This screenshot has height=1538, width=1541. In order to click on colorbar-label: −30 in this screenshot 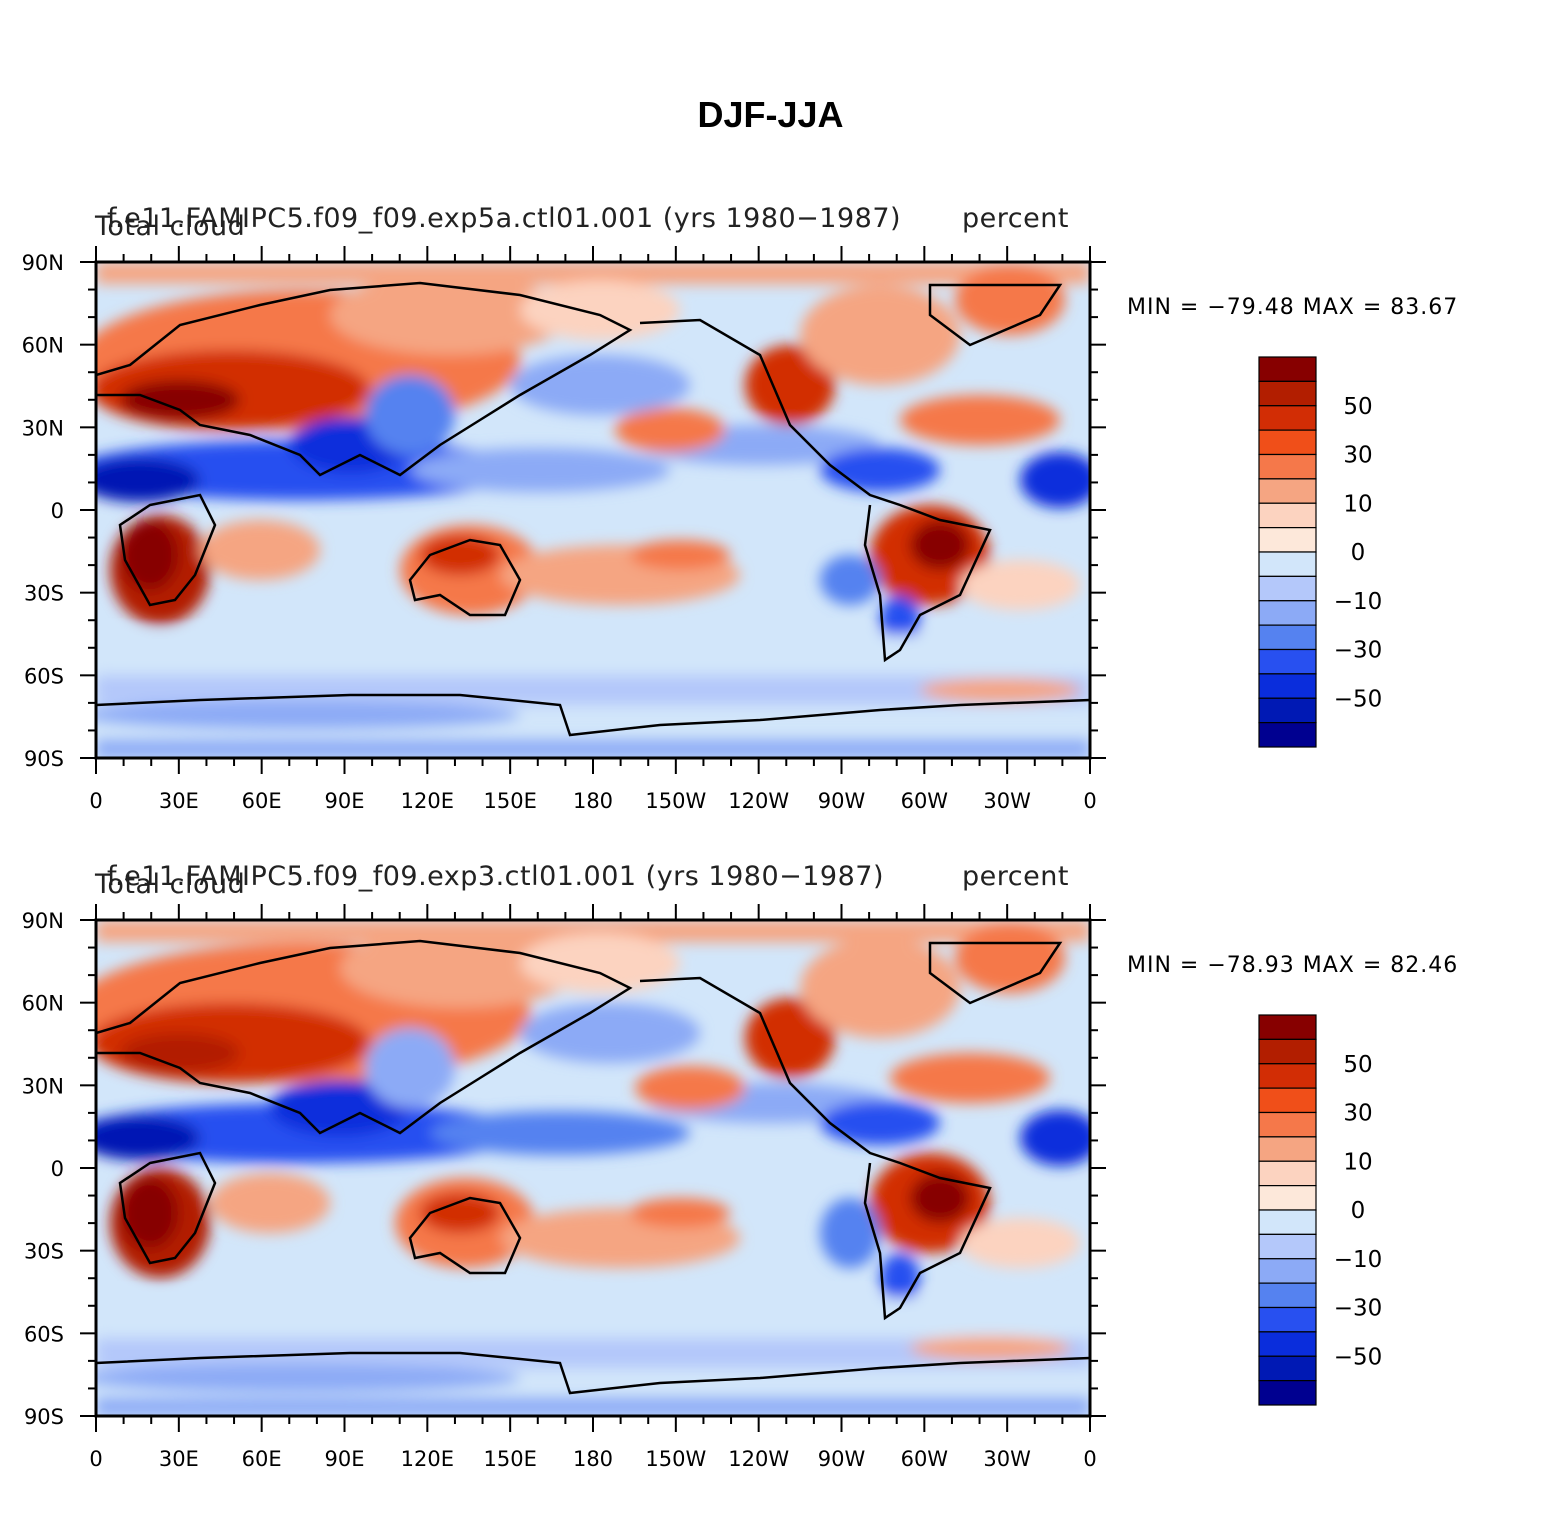, I will do `click(1358, 651)`.